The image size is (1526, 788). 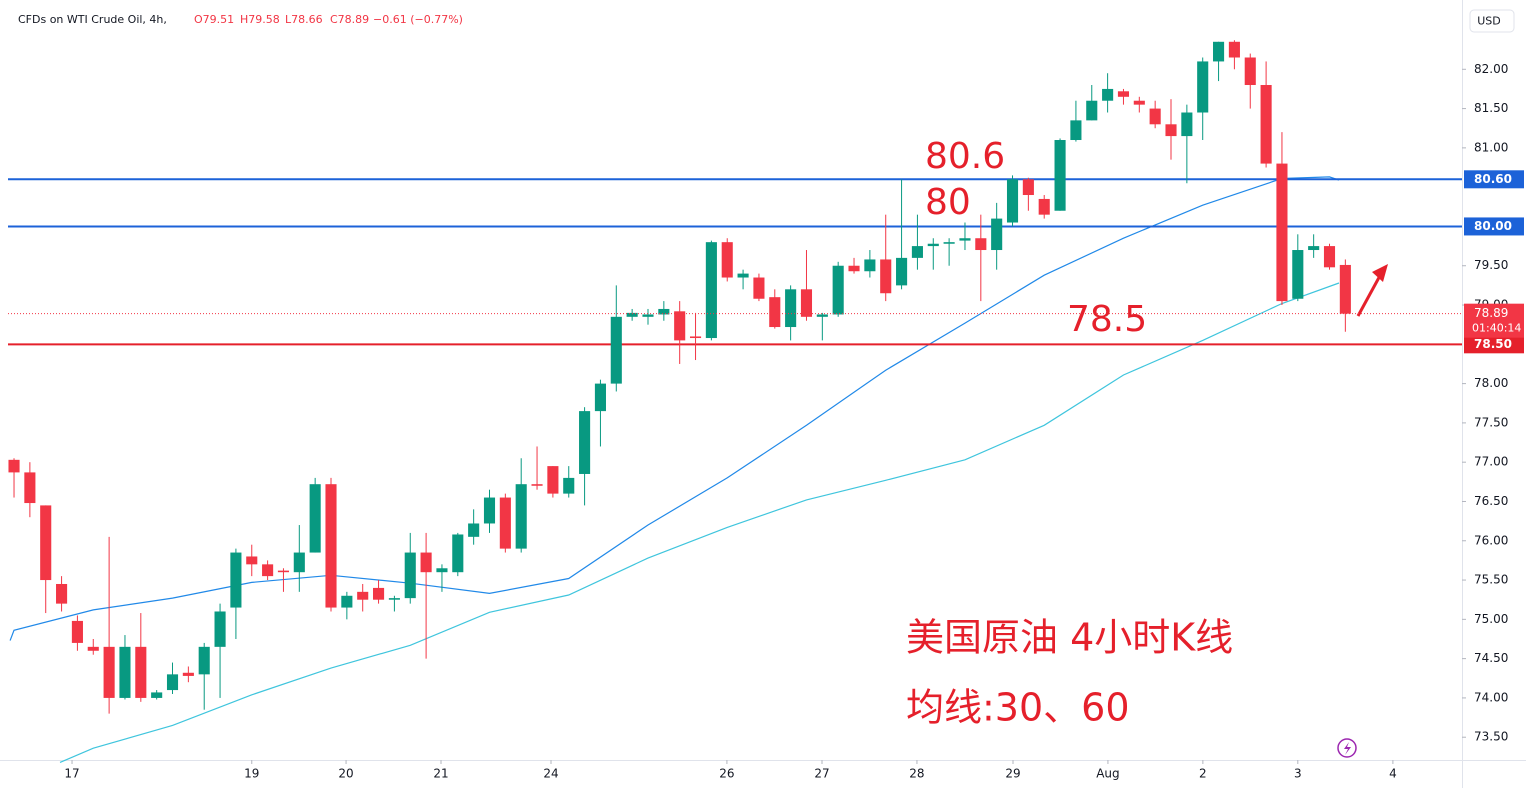 I want to click on level-label: 78.50, so click(x=1493, y=344).